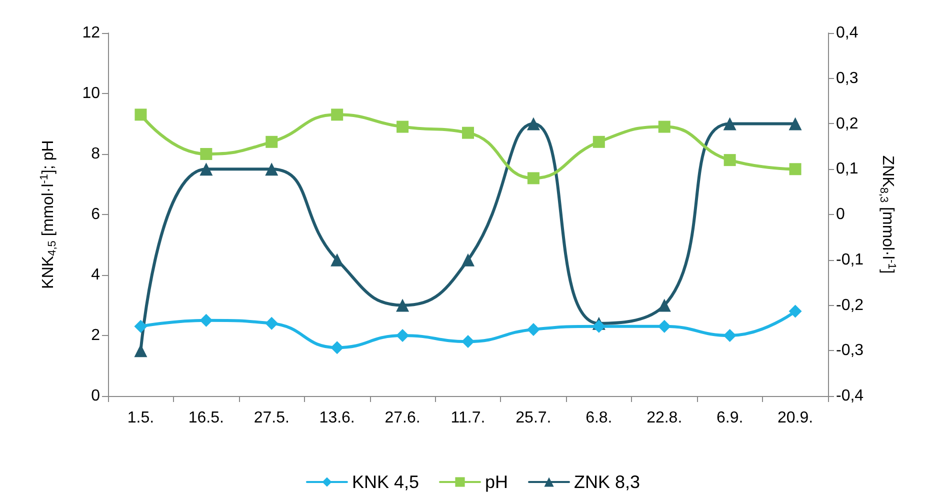 Image resolution: width=946 pixels, height=504 pixels. Describe the element at coordinates (91, 93) in the screenshot. I see `y-tick-label: 10` at that location.